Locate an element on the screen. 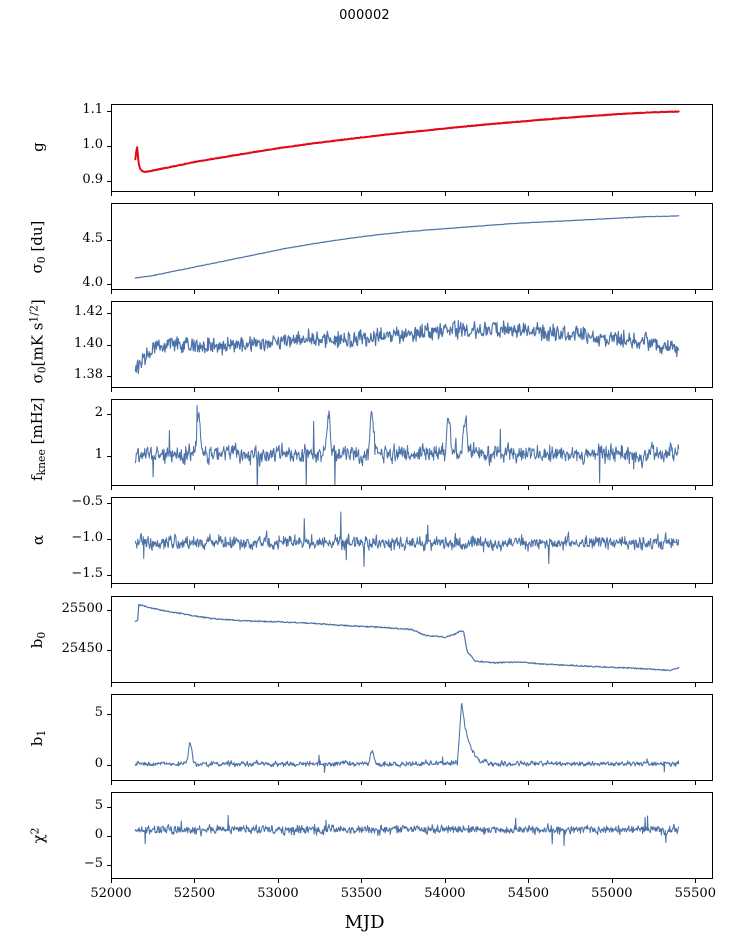  x-tick-label: 54500 is located at coordinates (528, 893).